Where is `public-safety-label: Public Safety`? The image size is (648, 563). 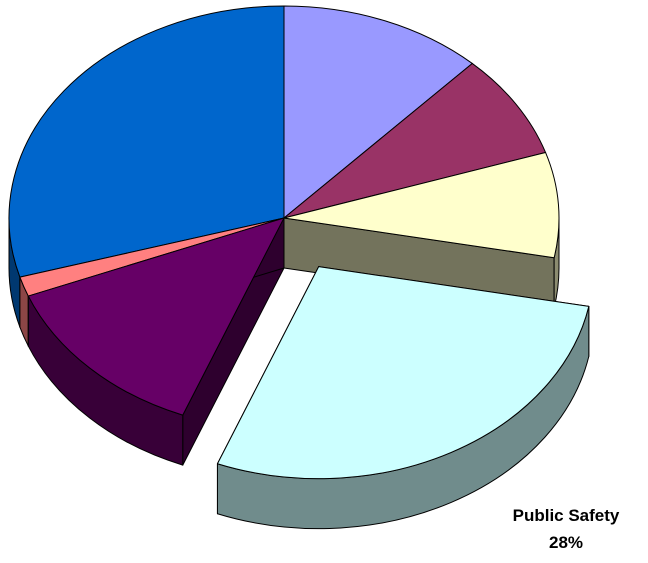 public-safety-label: Public Safety is located at coordinates (566, 515).